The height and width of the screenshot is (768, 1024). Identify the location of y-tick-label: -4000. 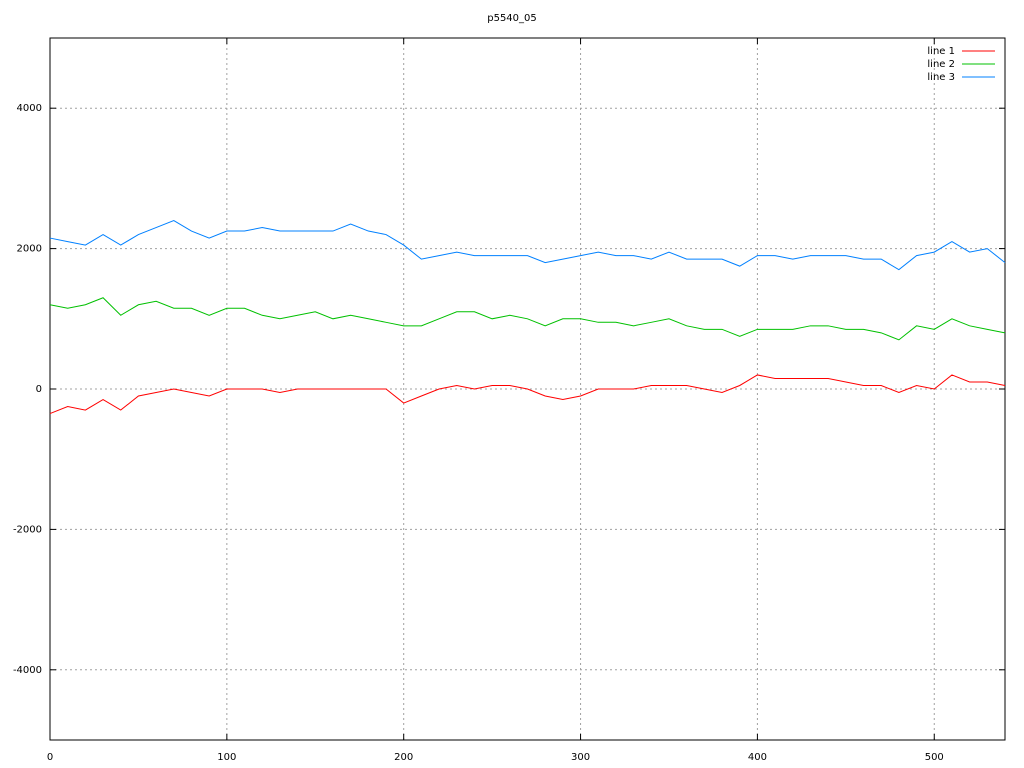
(27, 670).